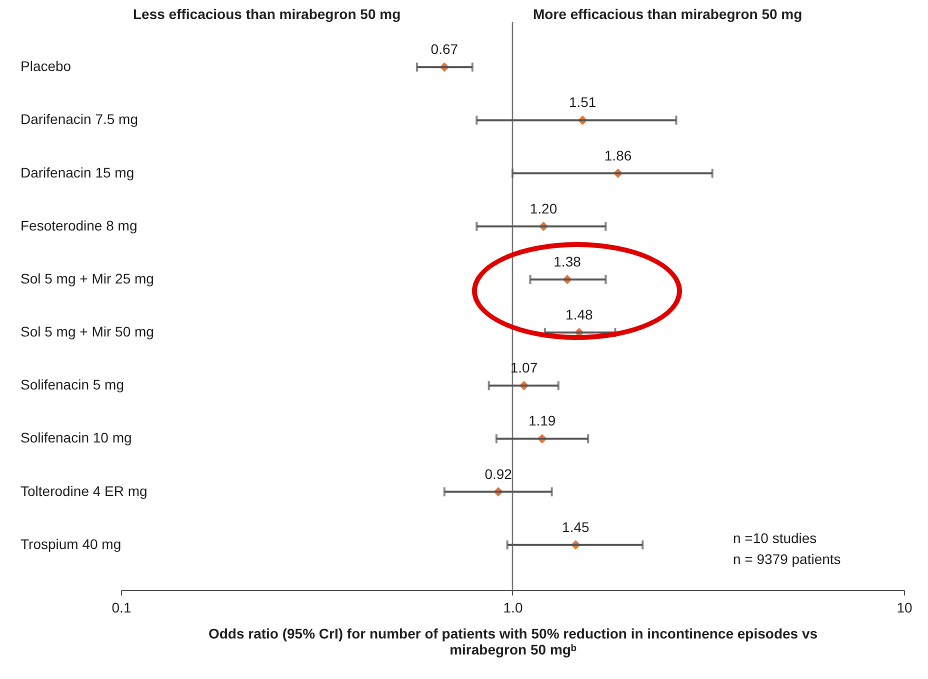  Describe the element at coordinates (87, 278) in the screenshot. I see `y-tick-label: Sol 5 mg + Mir 25 mg` at that location.